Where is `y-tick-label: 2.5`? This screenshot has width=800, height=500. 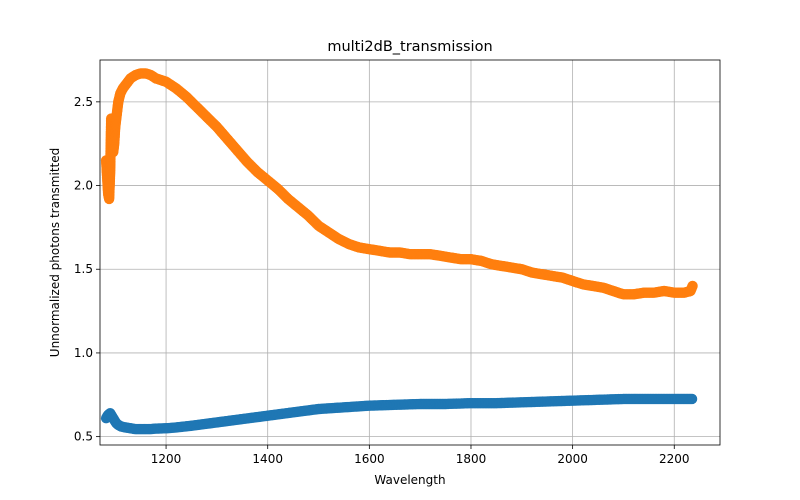 y-tick-label: 2.5 is located at coordinates (83, 102).